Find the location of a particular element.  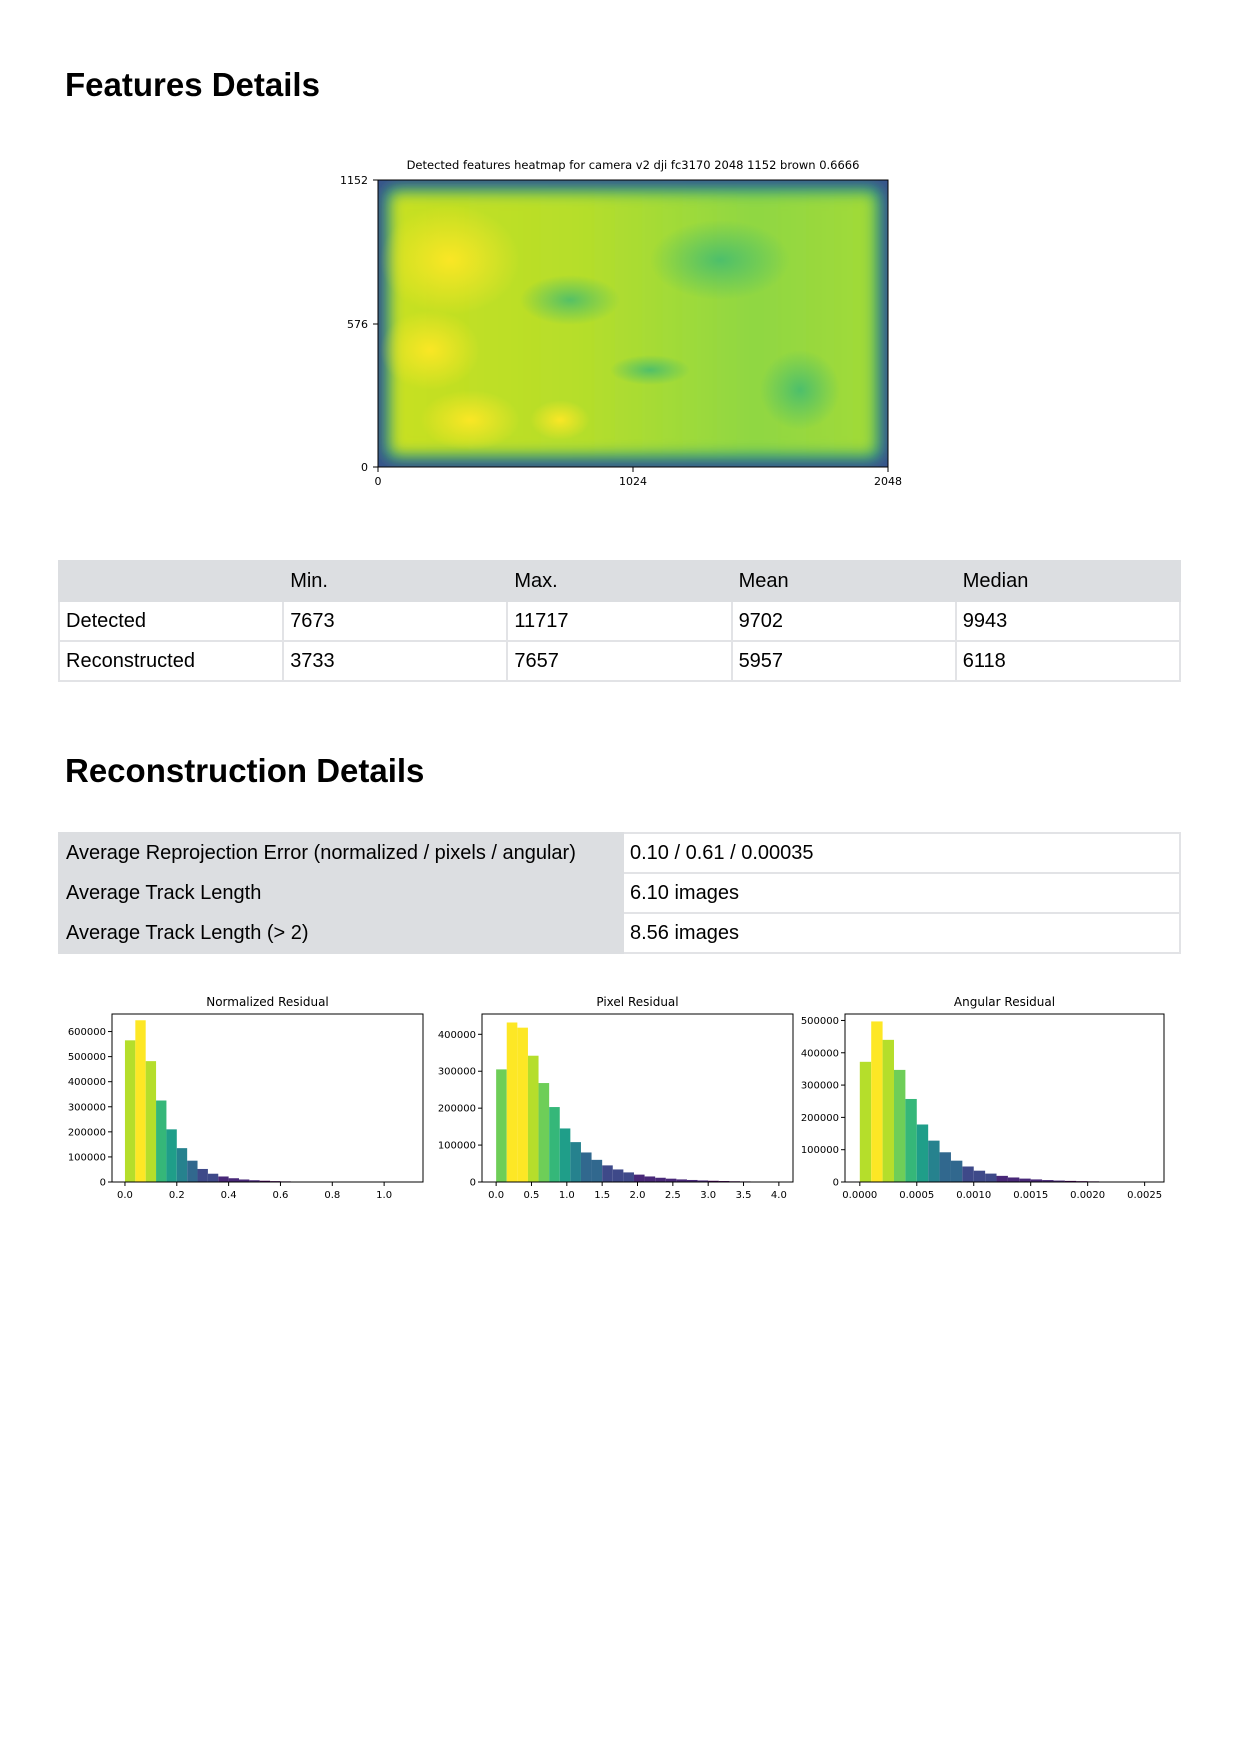

table-cell-label: Average Track Length (> 2) is located at coordinates (341, 933).